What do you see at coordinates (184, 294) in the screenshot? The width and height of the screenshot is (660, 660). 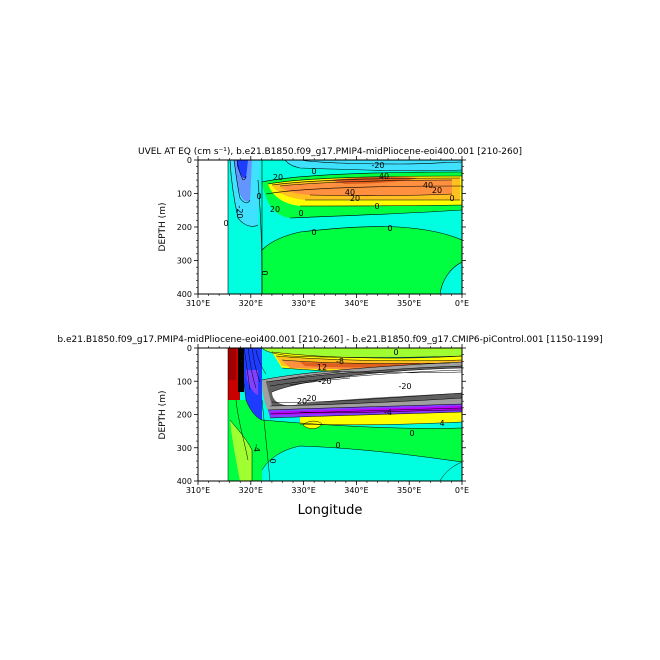 I see `upper-y-tick-label: 400` at bounding box center [184, 294].